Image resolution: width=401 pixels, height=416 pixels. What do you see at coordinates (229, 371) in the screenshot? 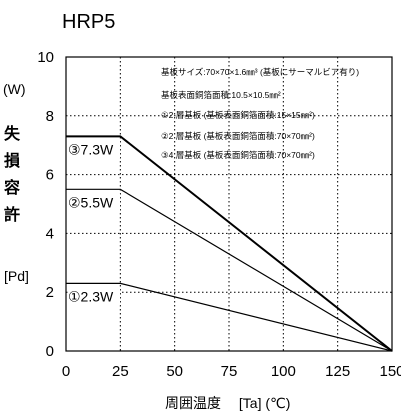
I see `x-tick-label-75: 75` at bounding box center [229, 371].